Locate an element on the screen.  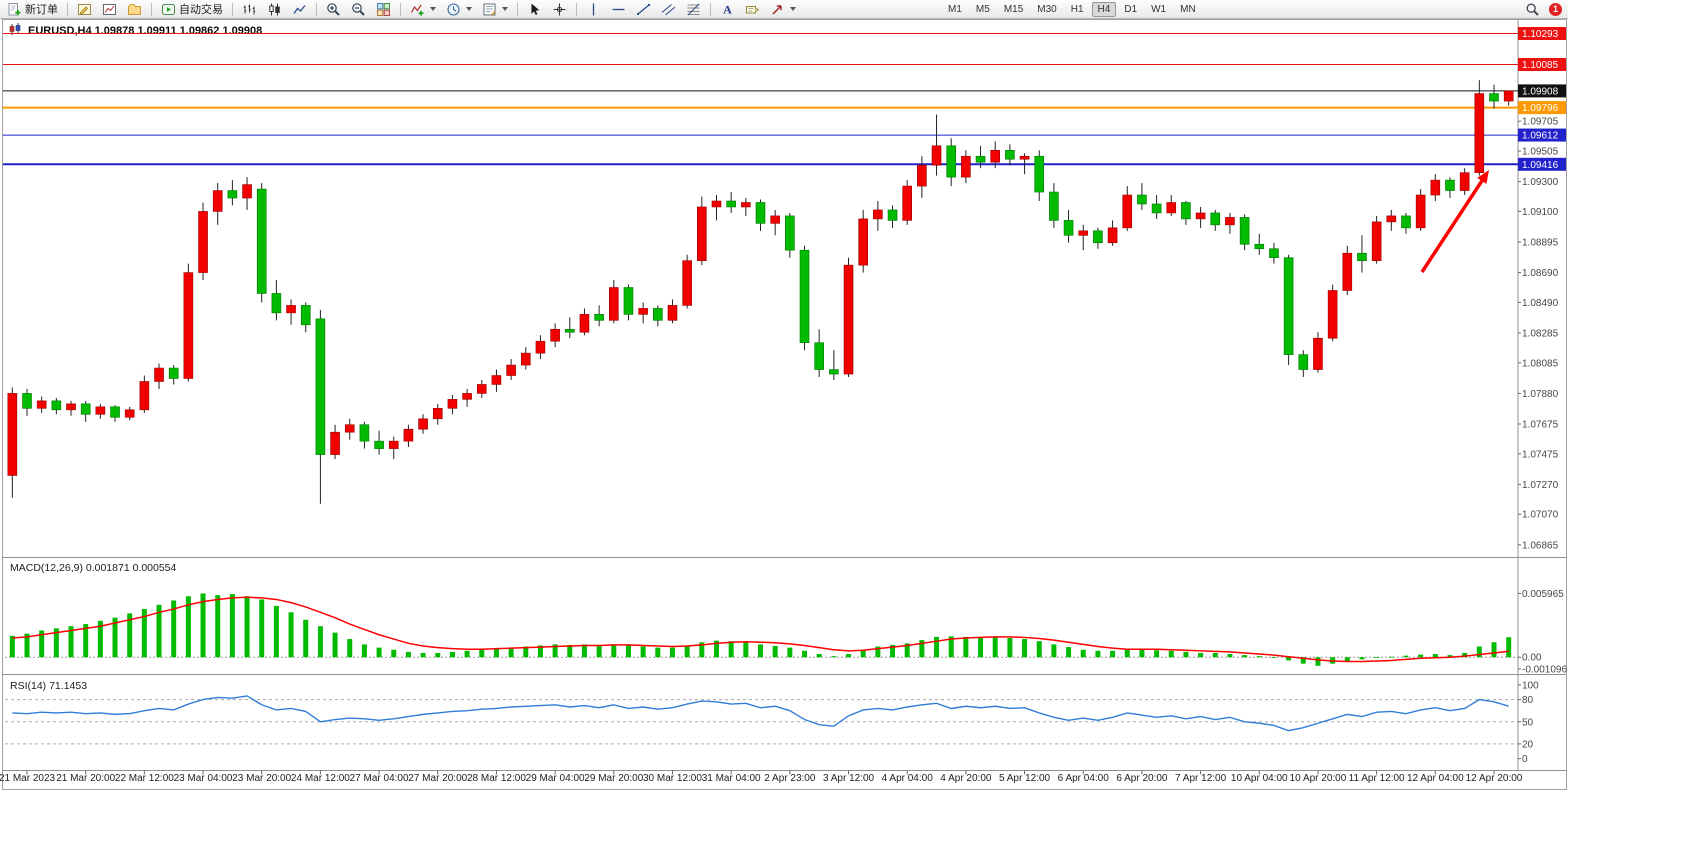
vertical-line-button is located at coordinates (593, 9).